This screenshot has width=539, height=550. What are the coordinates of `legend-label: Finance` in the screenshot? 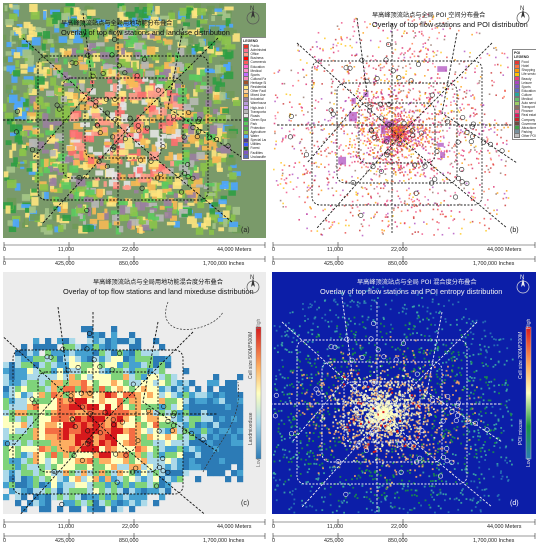 It's located at (527, 111).